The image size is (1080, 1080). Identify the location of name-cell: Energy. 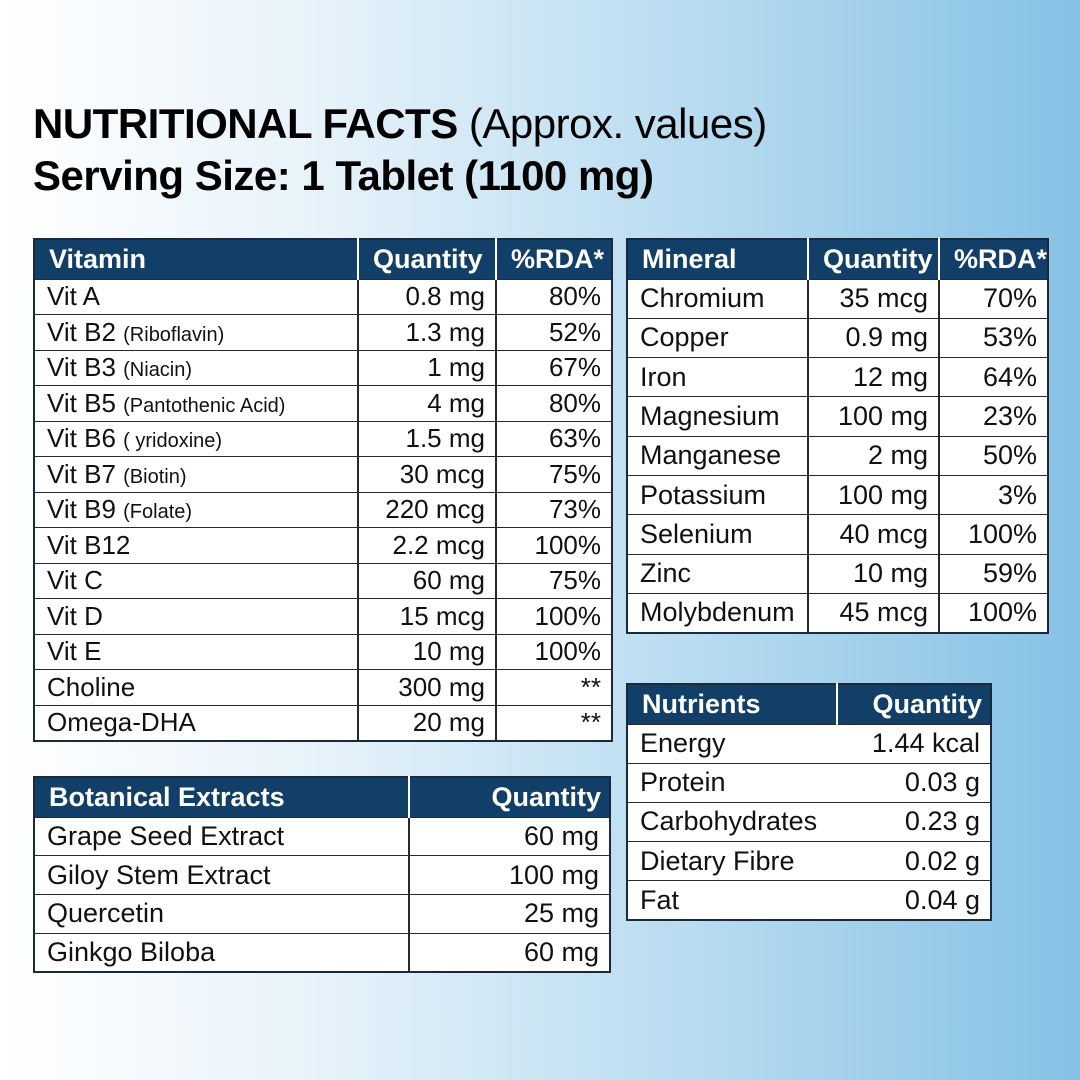
(732, 743).